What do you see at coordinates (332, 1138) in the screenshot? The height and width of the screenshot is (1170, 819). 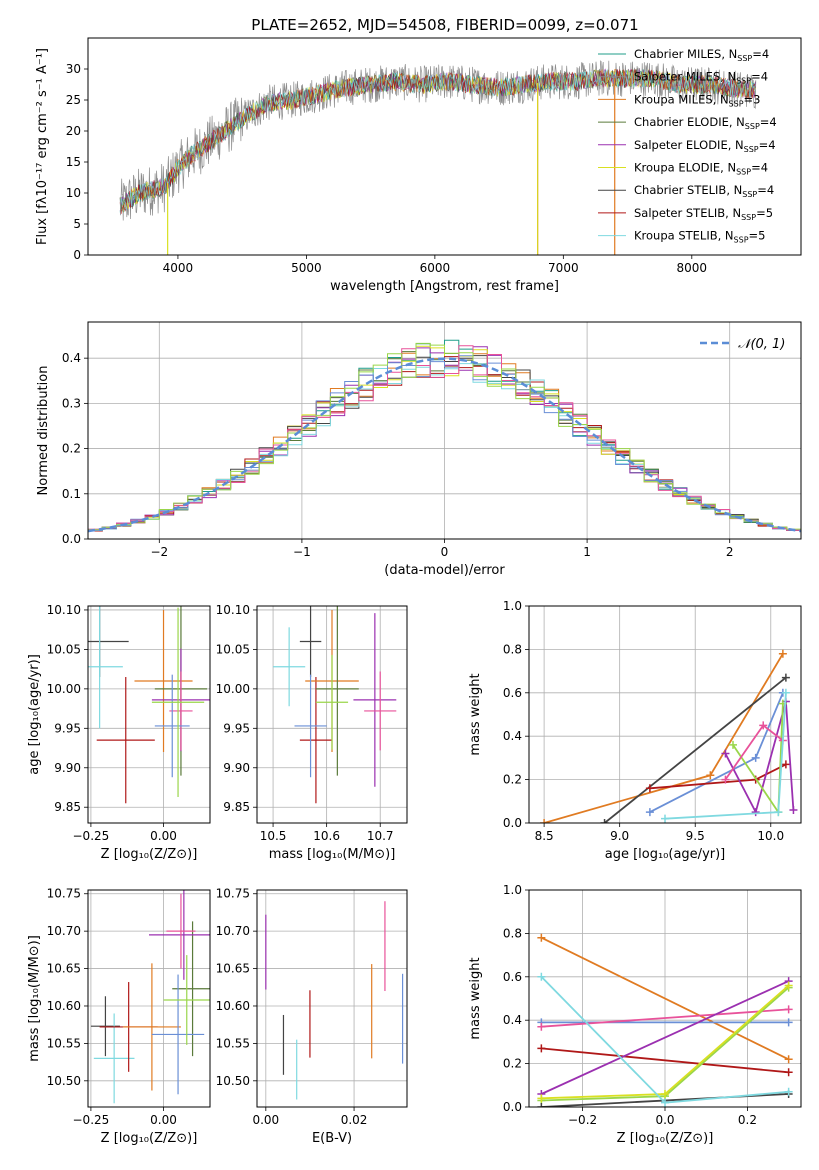 I see `x-axis-label: E(B-V)` at bounding box center [332, 1138].